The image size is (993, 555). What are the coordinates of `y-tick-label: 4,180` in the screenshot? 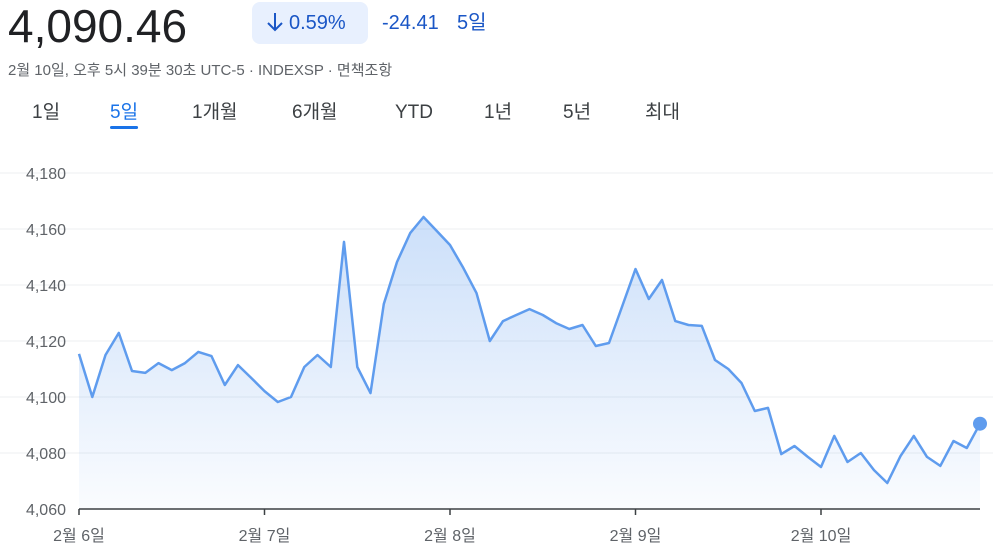 It's located at (46, 174).